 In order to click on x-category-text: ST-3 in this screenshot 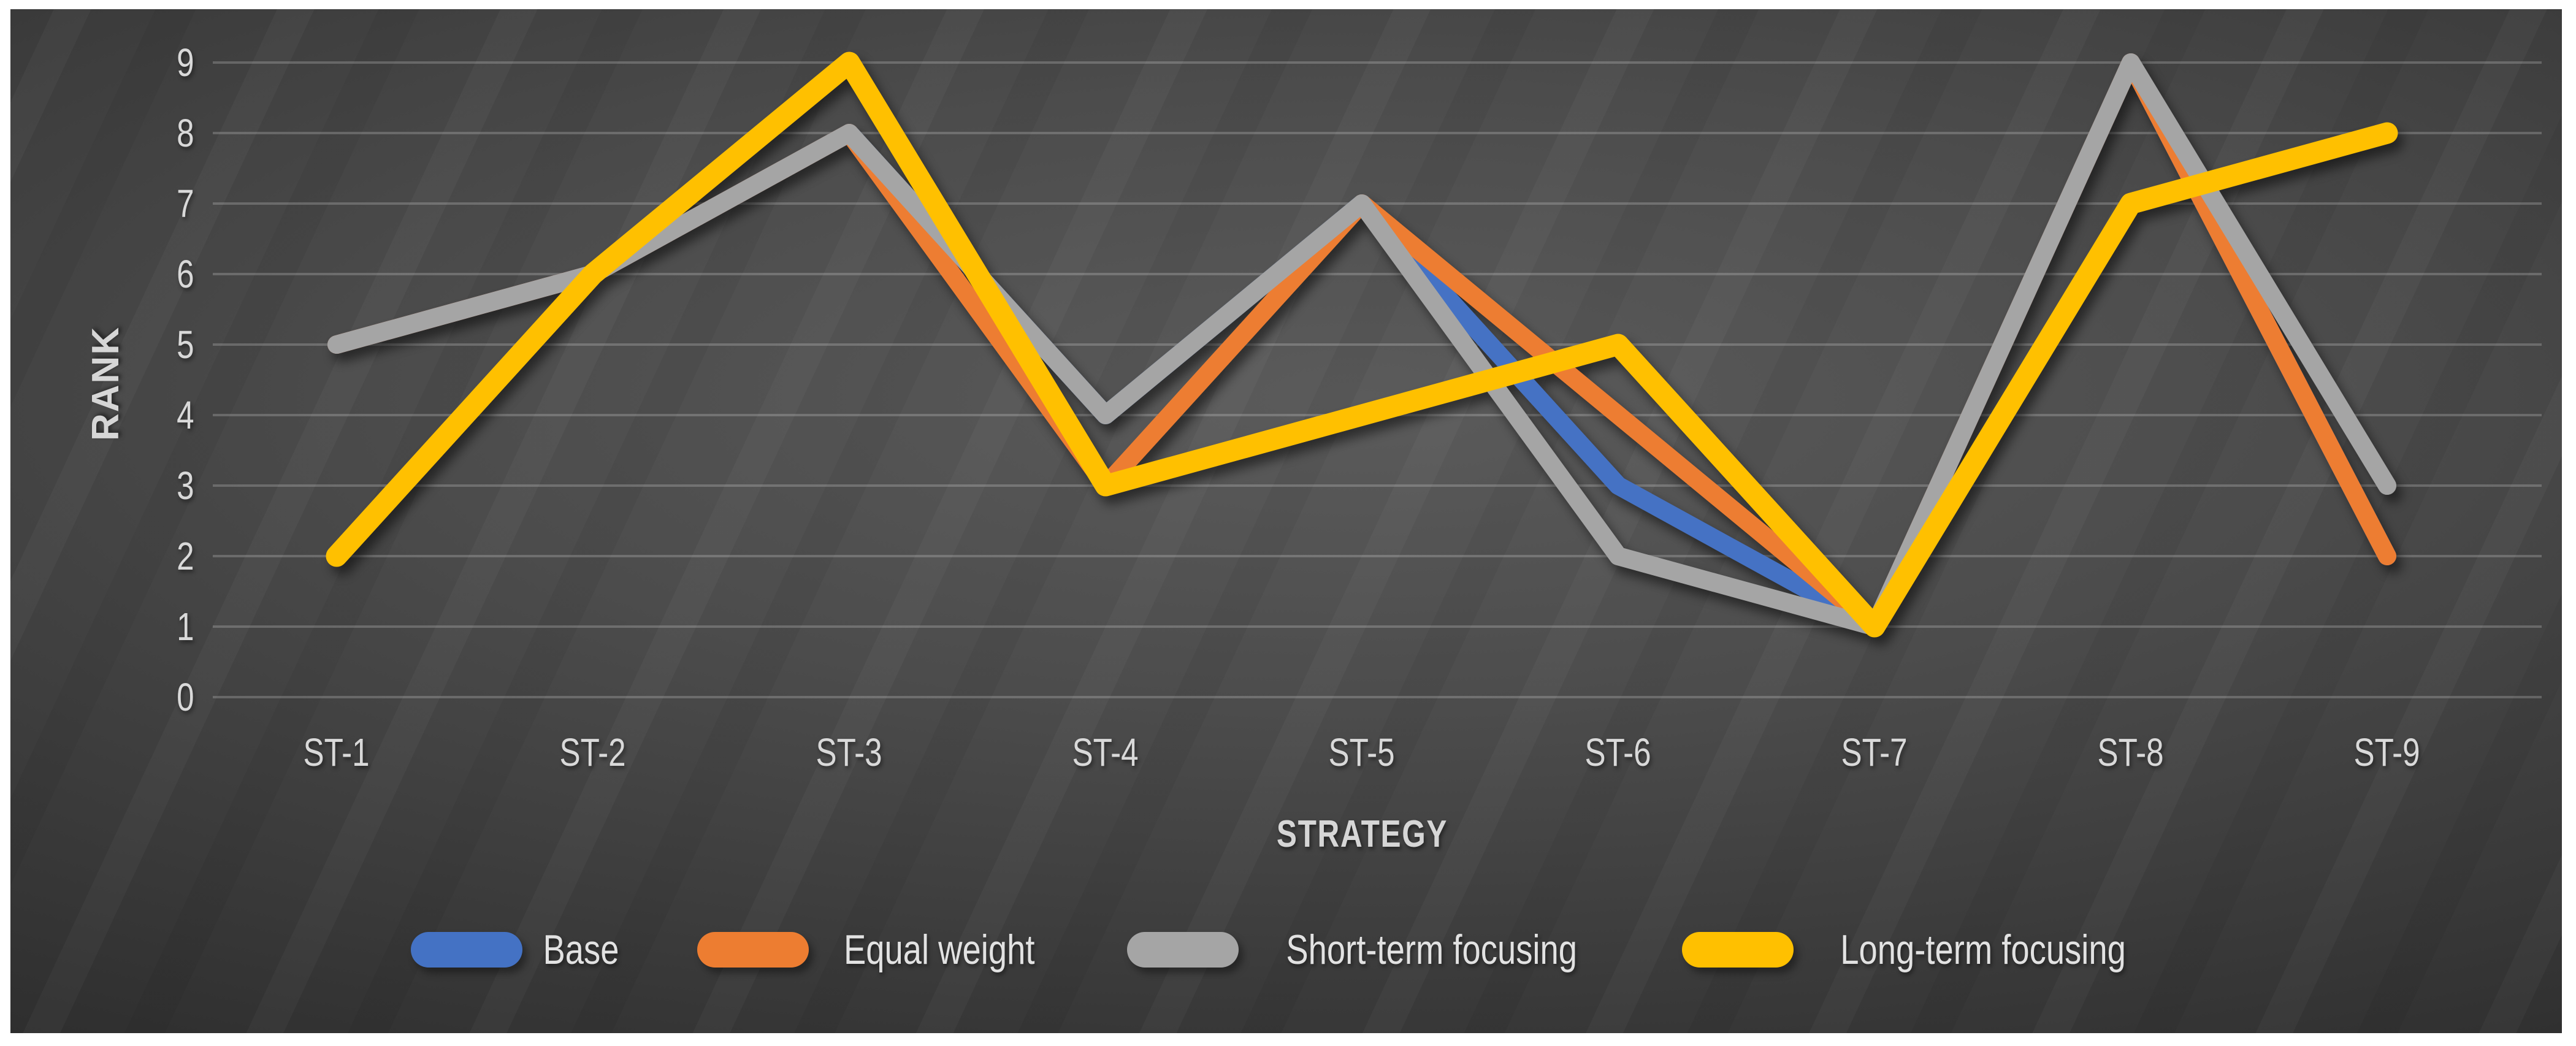, I will do `click(849, 752)`.